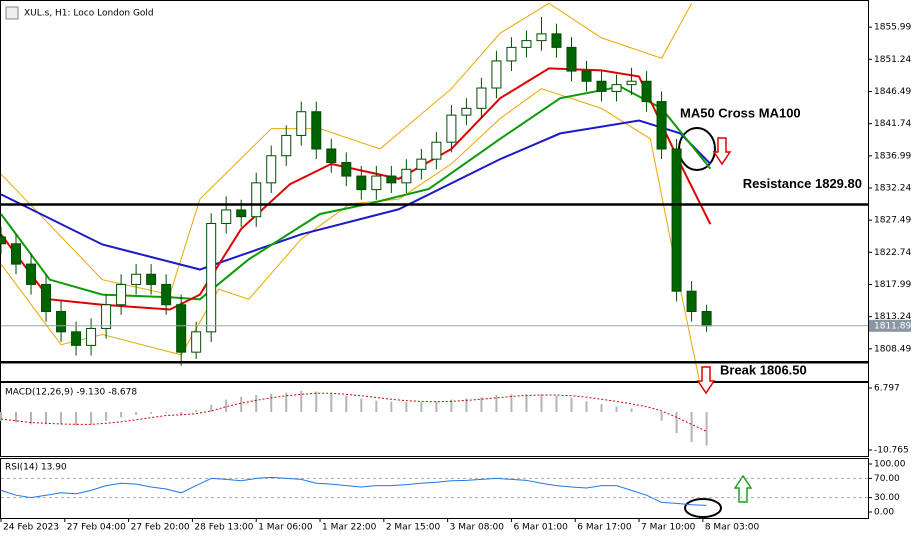  What do you see at coordinates (892, 92) in the screenshot?
I see `y-tick-label: 1846.49` at bounding box center [892, 92].